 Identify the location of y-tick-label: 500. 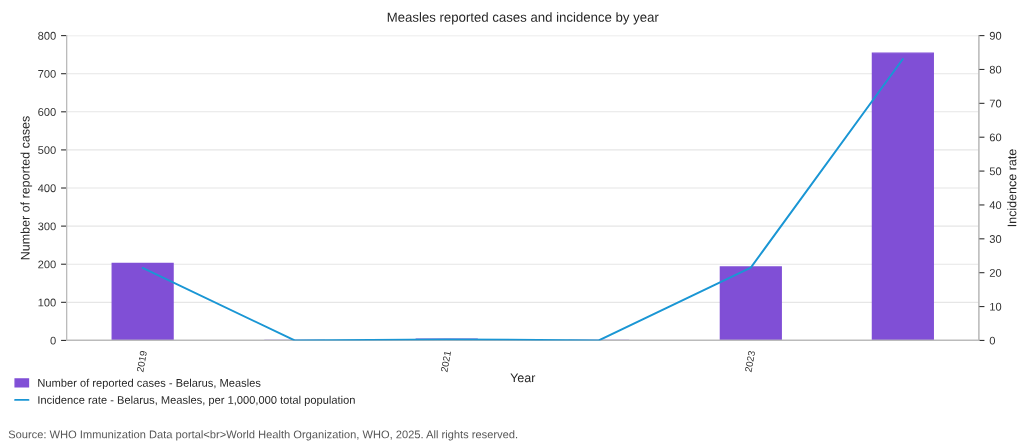
(47, 150).